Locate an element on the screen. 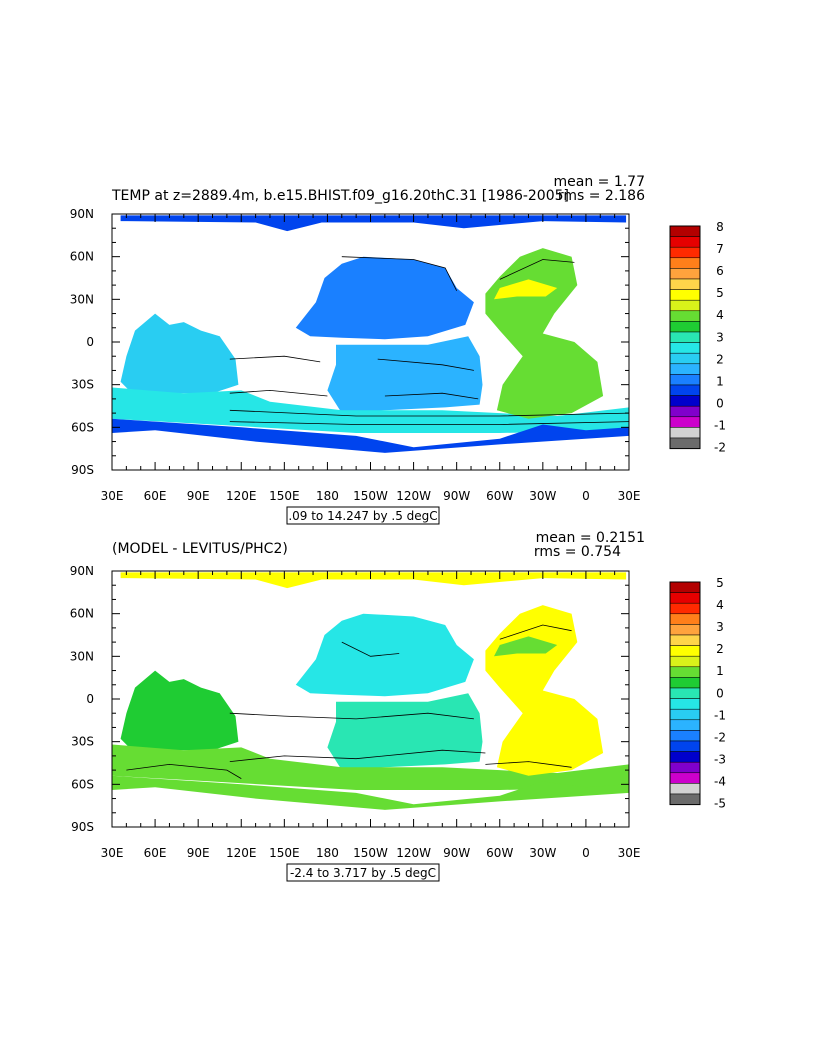  x-tick-label: 120W is located at coordinates (413, 853).